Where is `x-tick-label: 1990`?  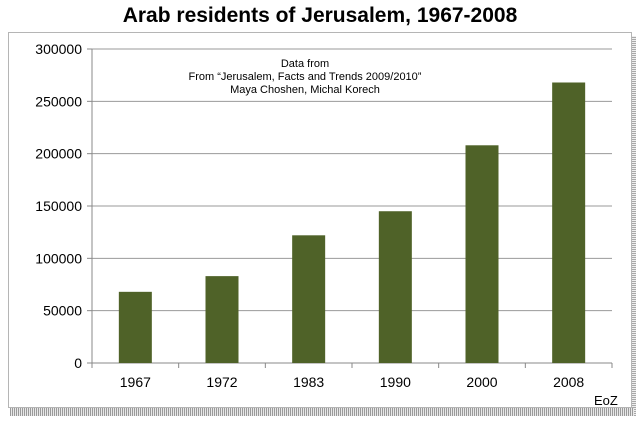
x-tick-label: 1990 is located at coordinates (395, 382).